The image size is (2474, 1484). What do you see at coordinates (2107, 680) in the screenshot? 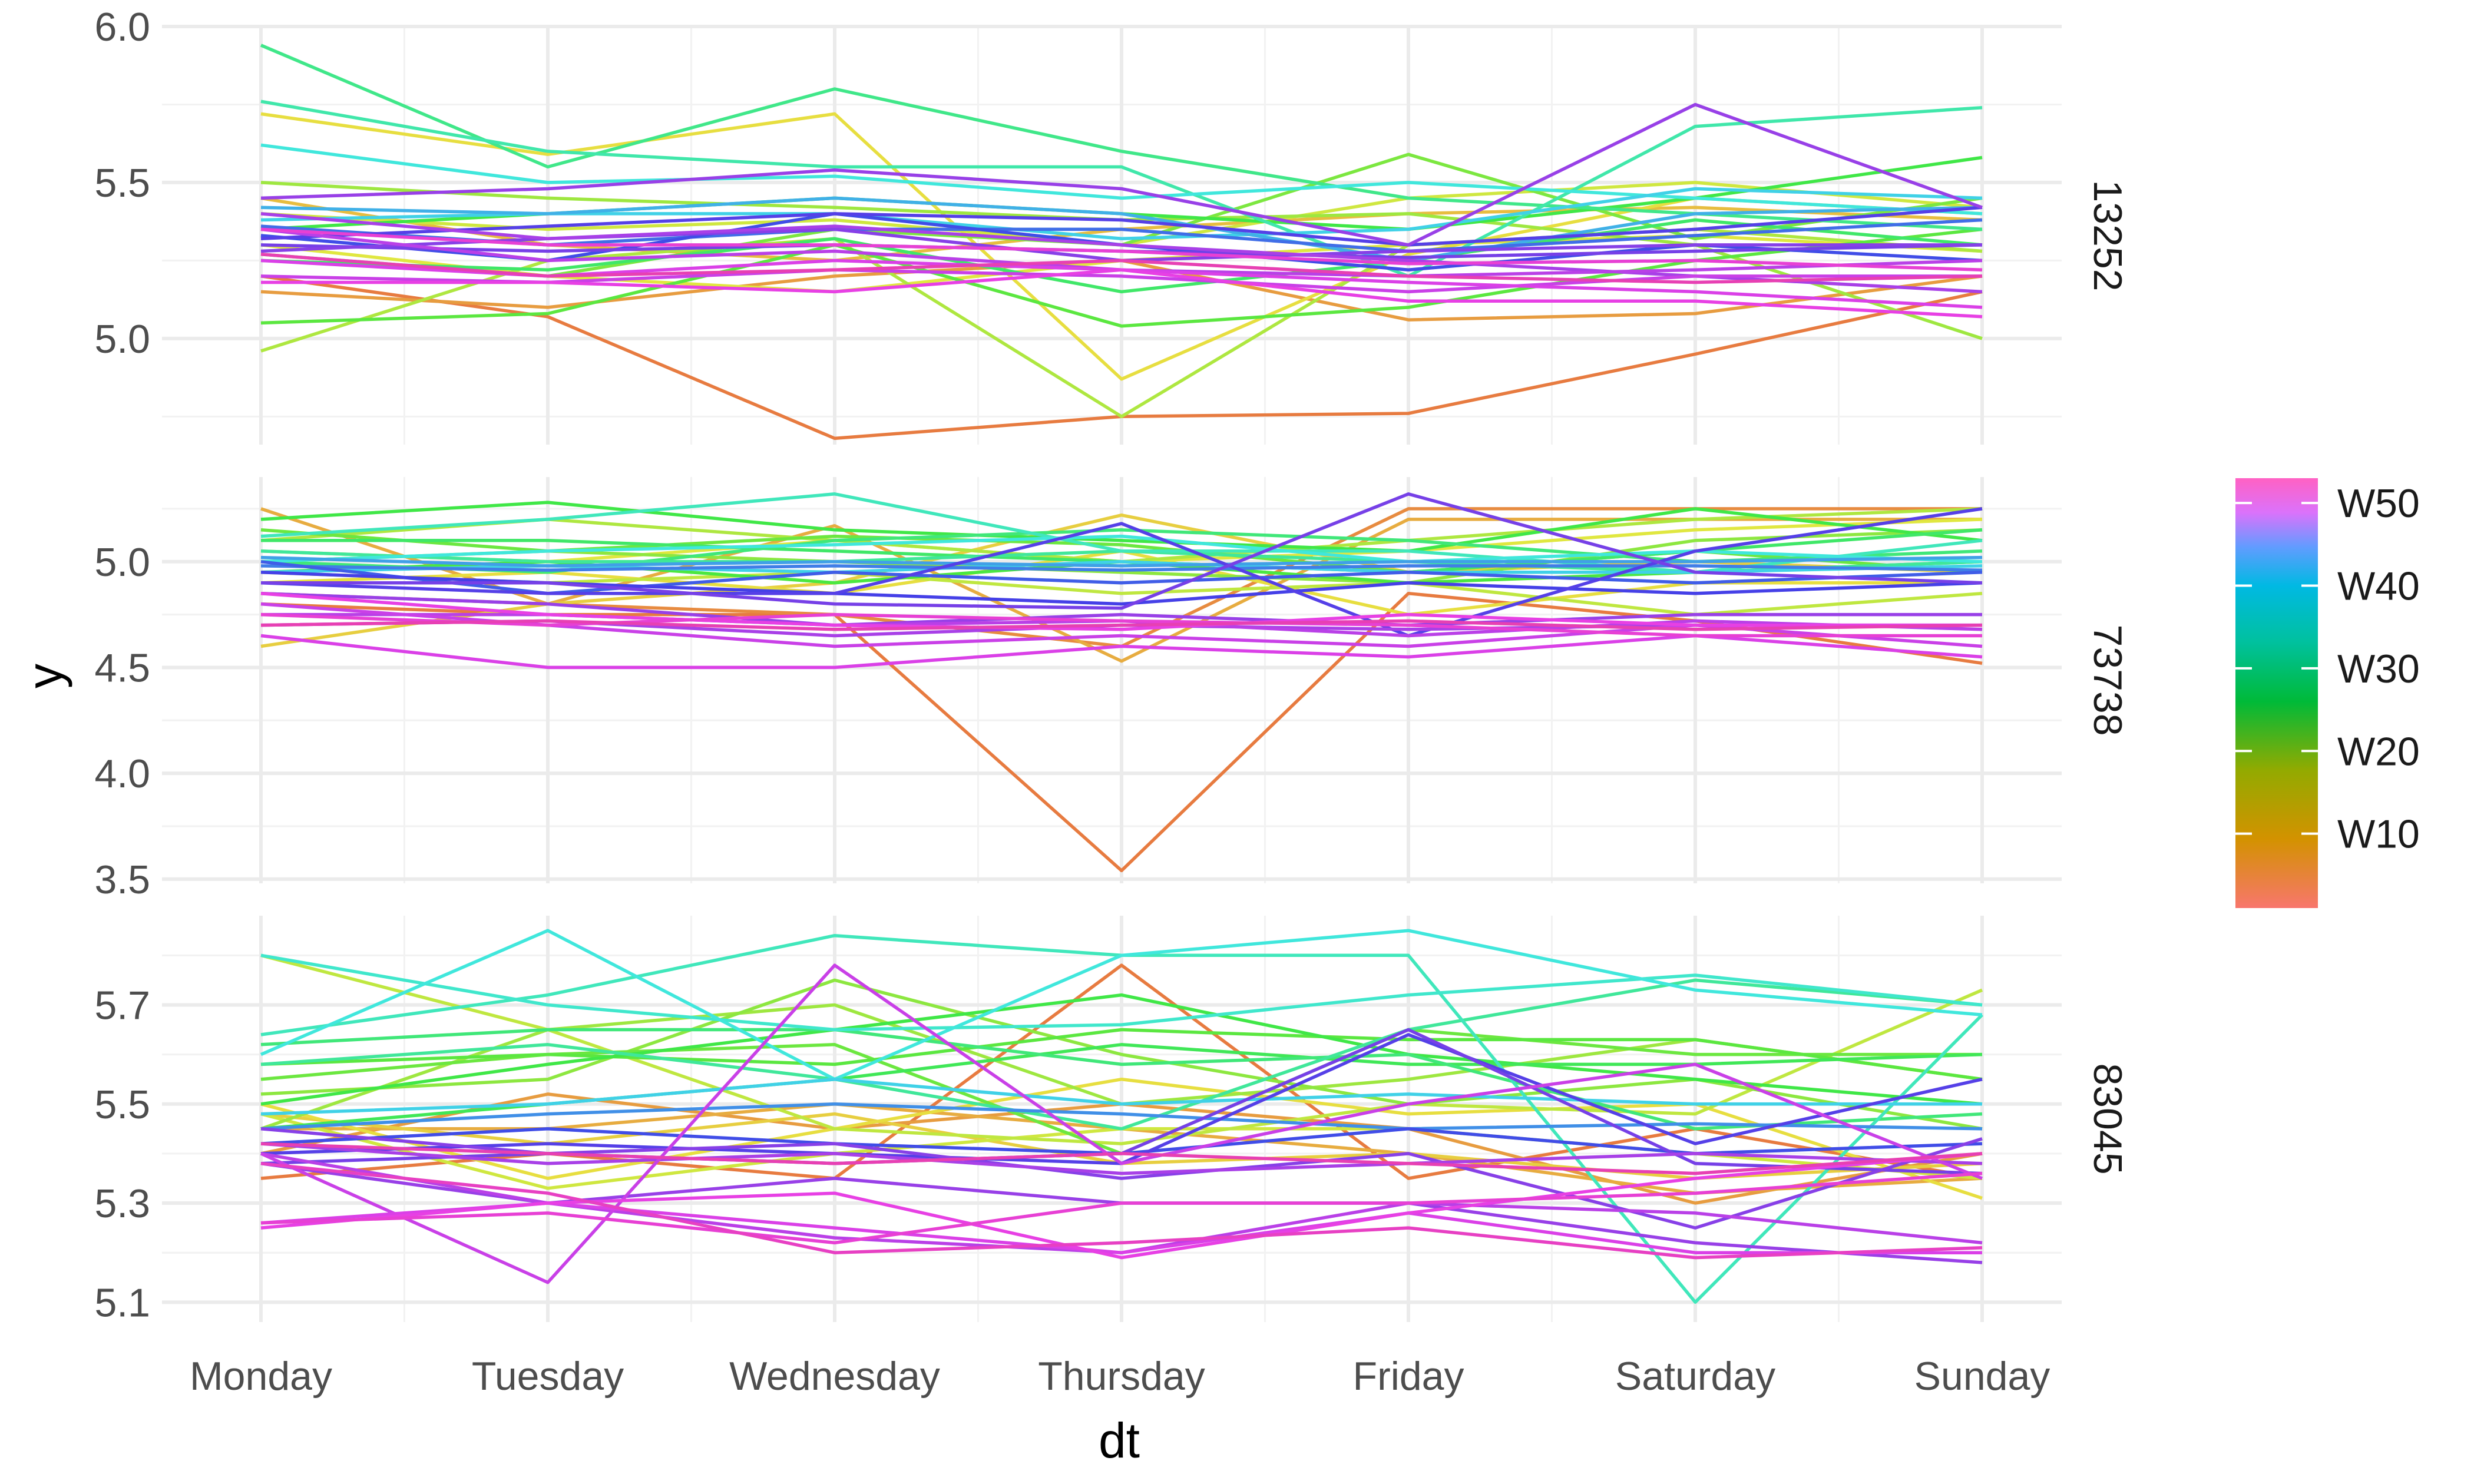
I see `facet-strip-label: 73738` at bounding box center [2107, 680].